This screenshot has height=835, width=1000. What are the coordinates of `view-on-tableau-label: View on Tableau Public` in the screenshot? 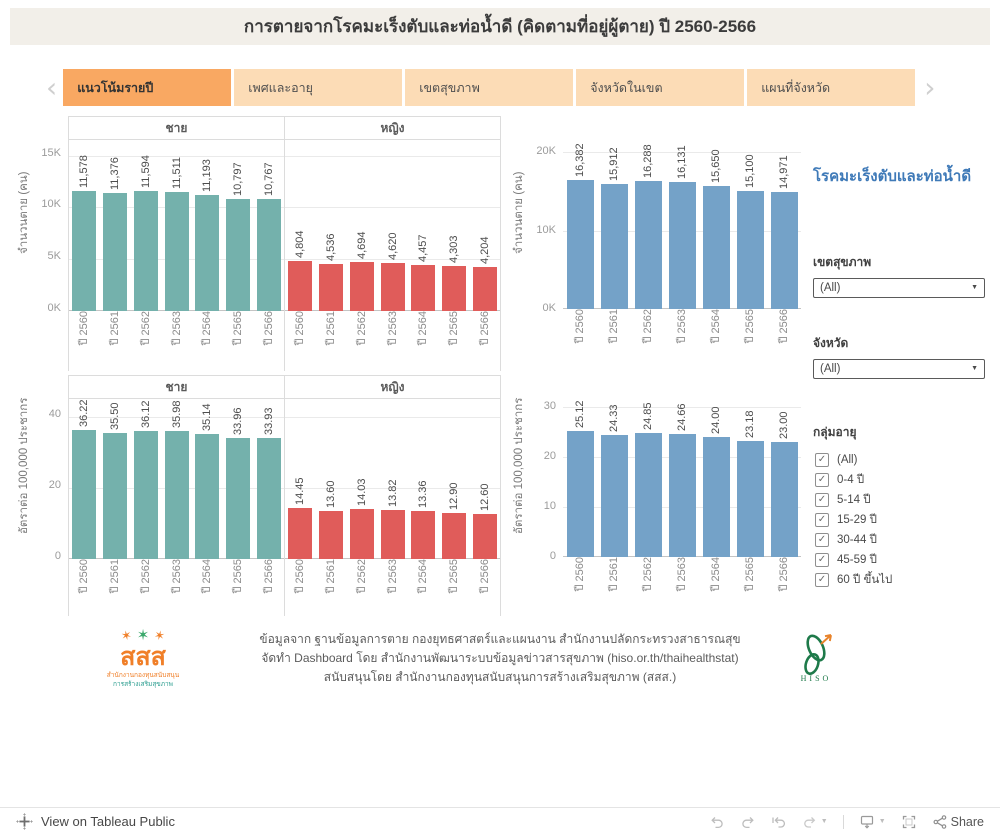 It's located at (108, 821).